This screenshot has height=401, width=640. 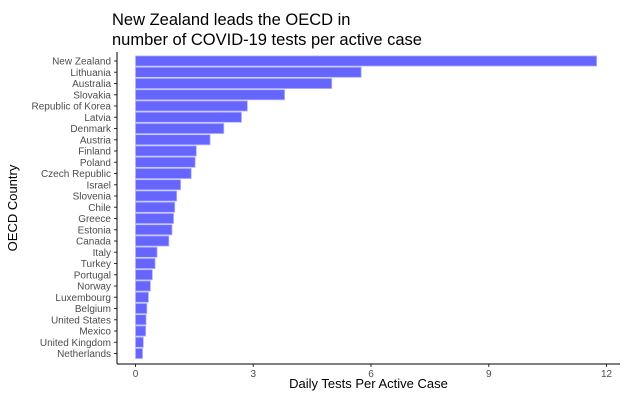 I want to click on chart-title-line-2: number of COVID-19 tests per active case, so click(x=267, y=40).